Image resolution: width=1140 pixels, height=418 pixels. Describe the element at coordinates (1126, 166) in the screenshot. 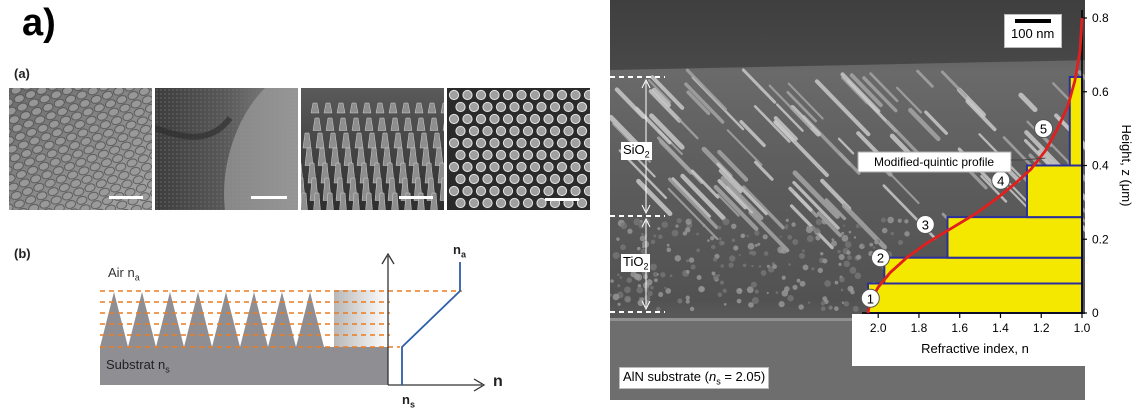

I see `y-axis-label: Height, z (μm)` at that location.